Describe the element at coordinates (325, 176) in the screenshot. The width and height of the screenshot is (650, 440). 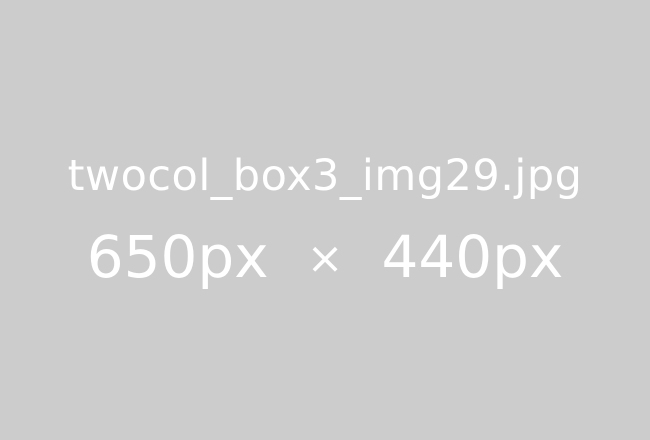
I see `placeholder-filename: twocol_box3_img29.jpg` at that location.